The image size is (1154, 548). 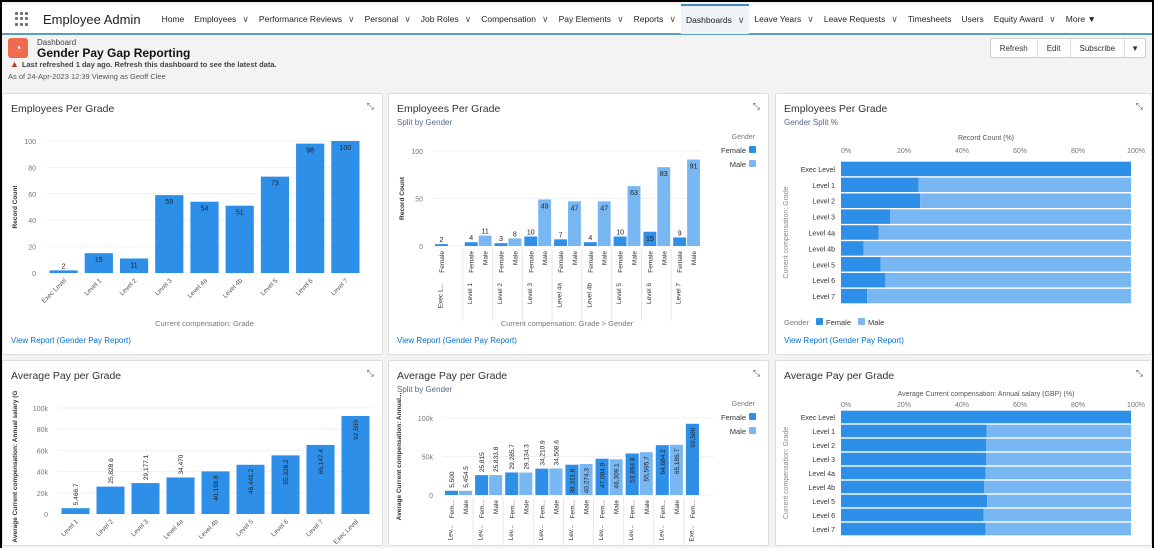 What do you see at coordinates (22, 19) in the screenshot?
I see `app-launcher-icon` at bounding box center [22, 19].